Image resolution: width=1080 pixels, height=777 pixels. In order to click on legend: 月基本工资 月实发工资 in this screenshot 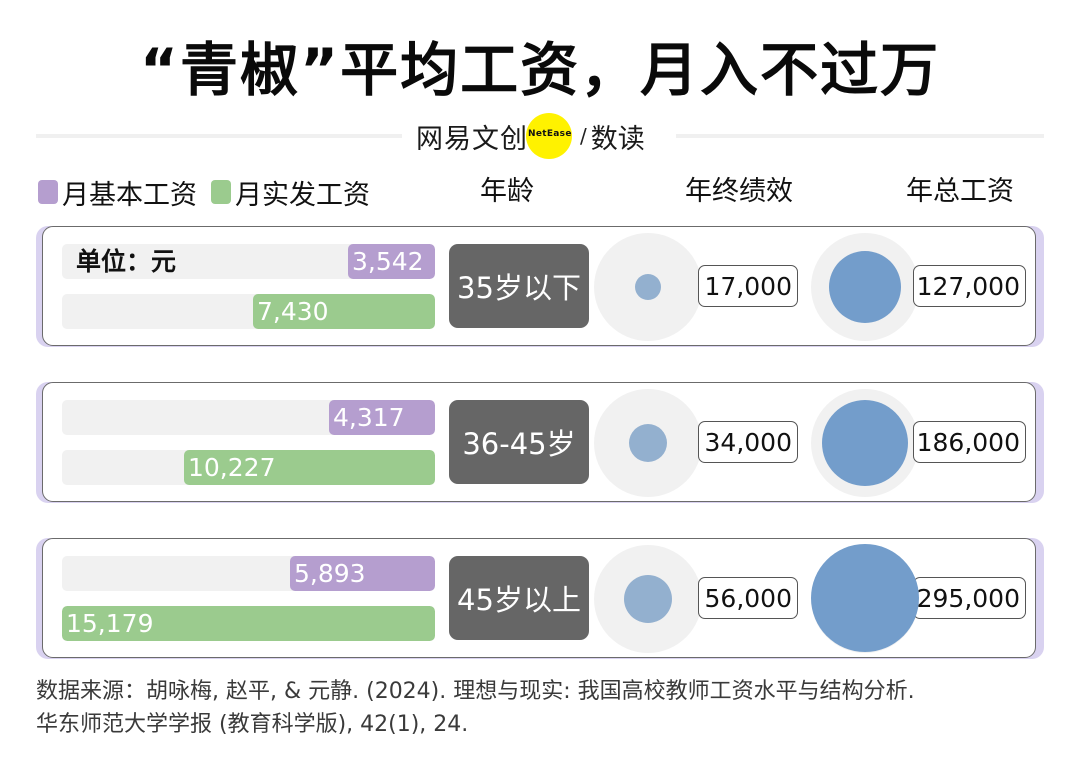, I will do `click(211, 192)`.